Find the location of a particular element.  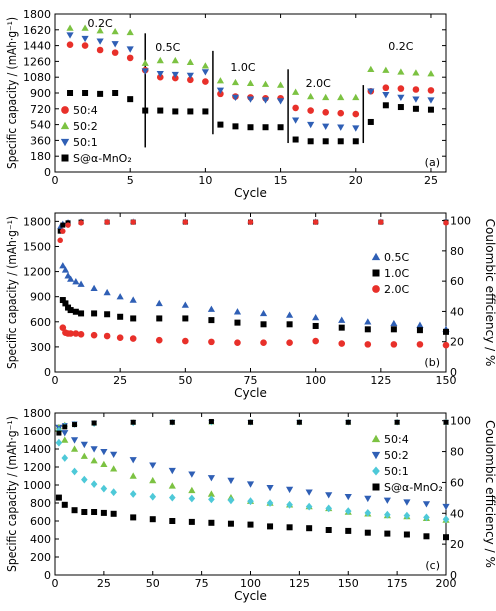

x-tick-label: 125 is located at coordinates (299, 583).